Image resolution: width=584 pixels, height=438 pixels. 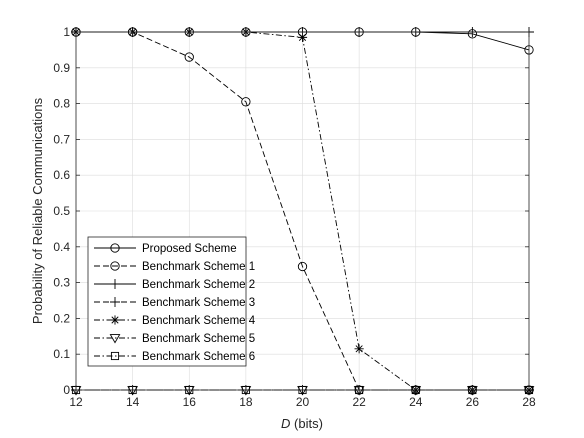 What do you see at coordinates (61, 139) in the screenshot?
I see `y-tick-label: 0.7` at bounding box center [61, 139].